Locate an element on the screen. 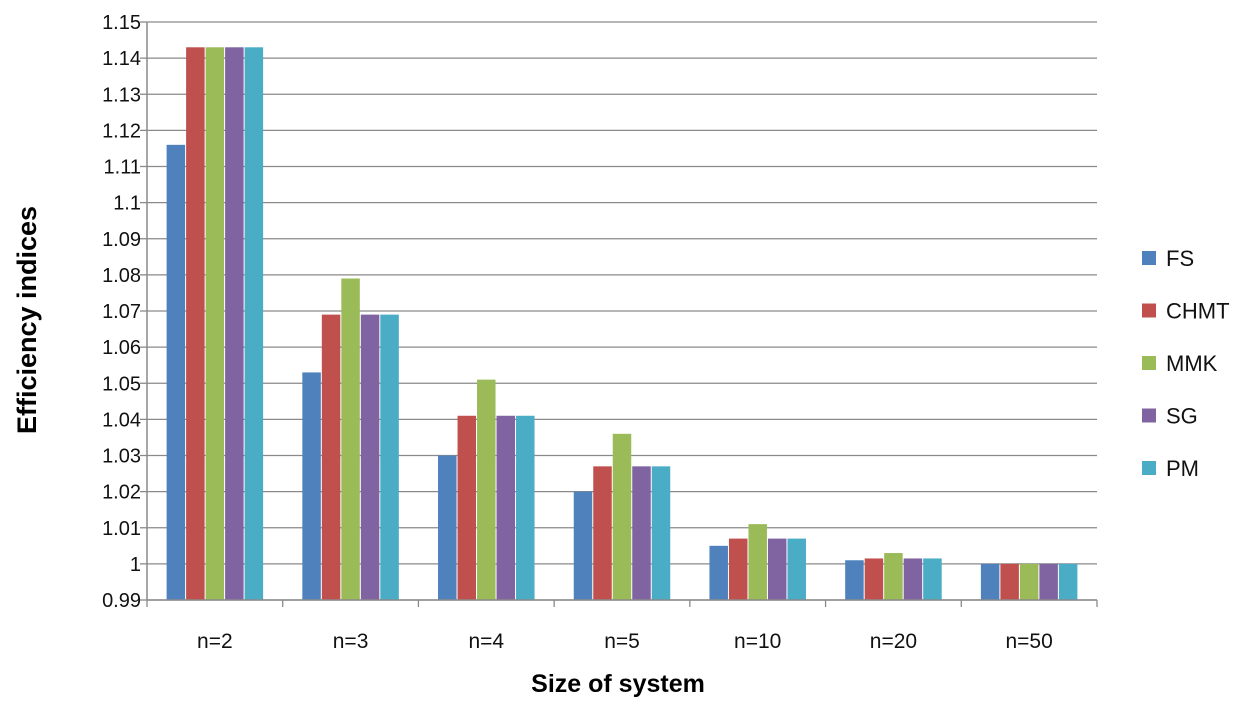  x-tick-label: n=50 is located at coordinates (1028, 641).